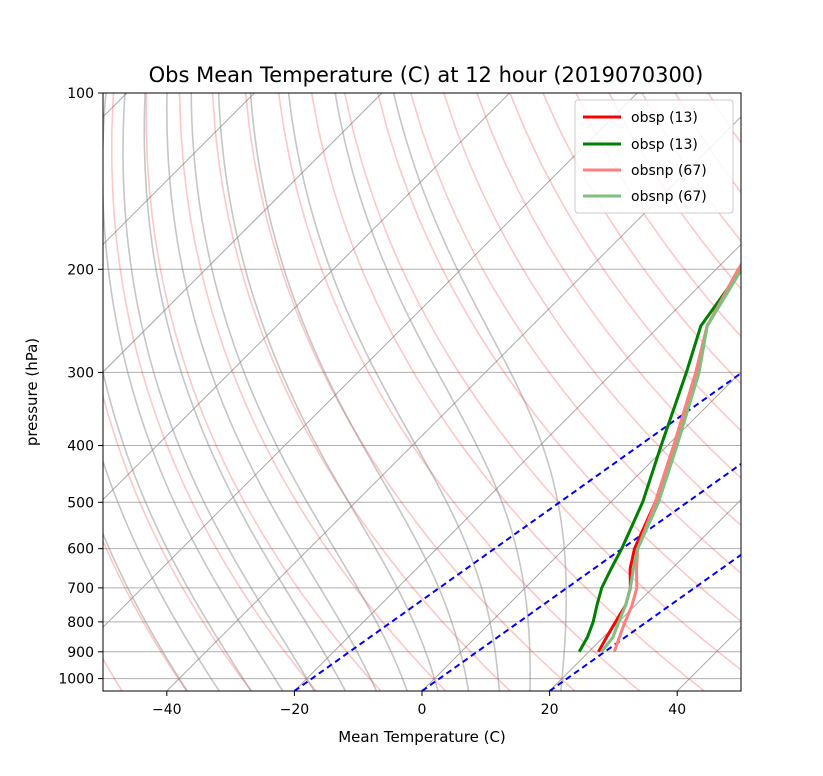 The height and width of the screenshot is (776, 823). What do you see at coordinates (677, 710) in the screenshot?
I see `x-tick-label-4: 40` at bounding box center [677, 710].